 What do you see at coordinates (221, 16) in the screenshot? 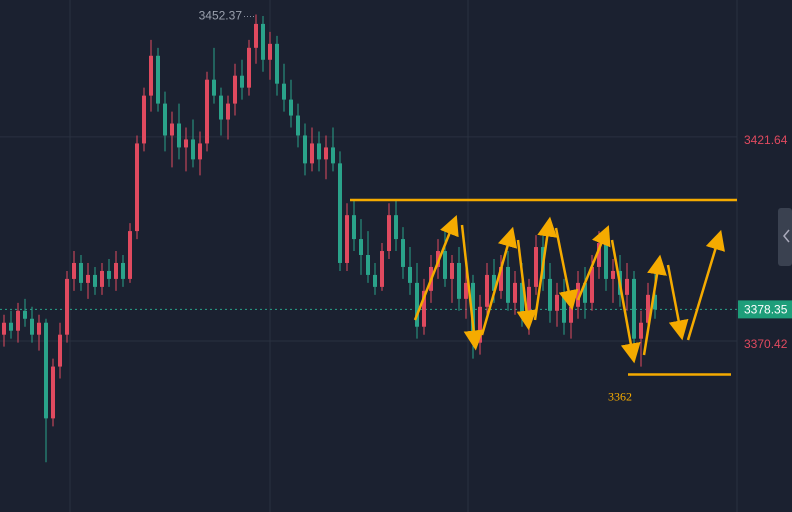
I see `high-label: 3452.37` at bounding box center [221, 16].